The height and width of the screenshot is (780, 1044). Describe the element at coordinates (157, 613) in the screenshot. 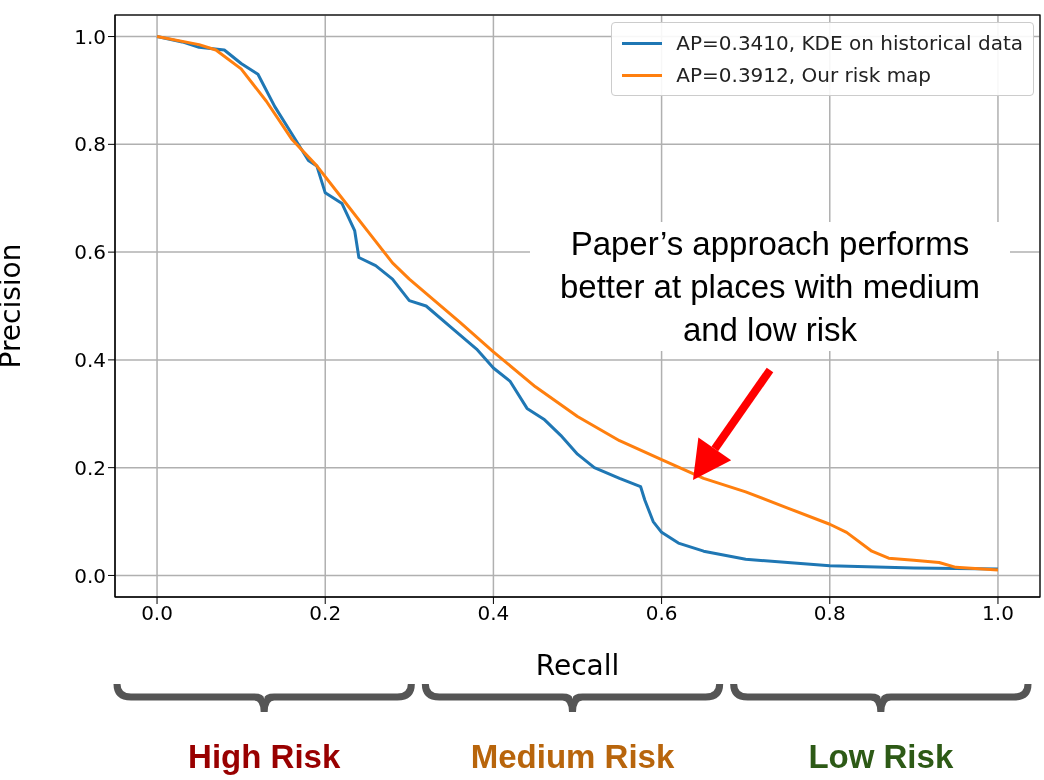

I see `x-tick-label: 0.0` at that location.